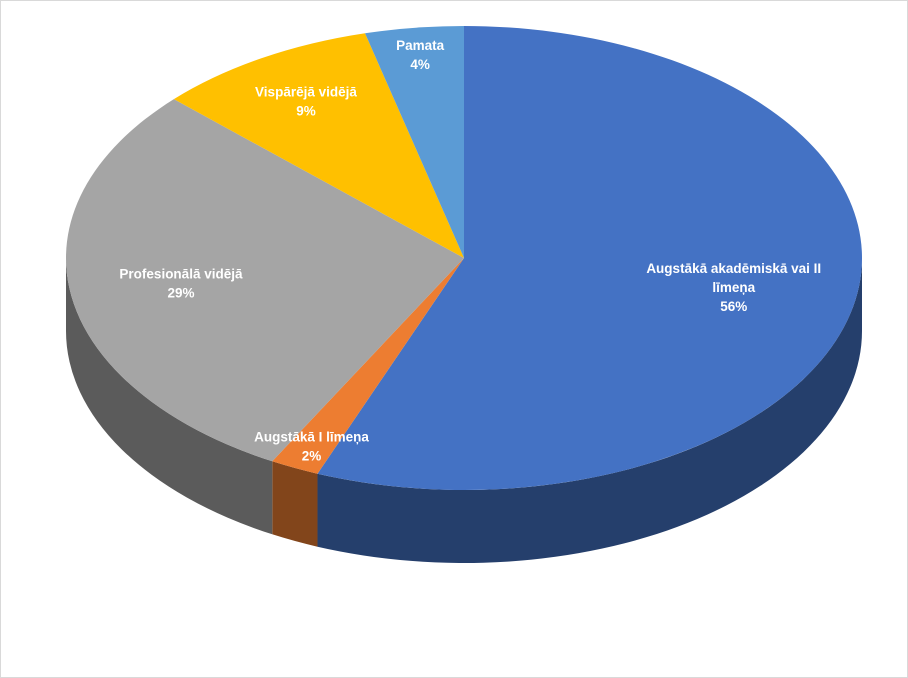  What do you see at coordinates (733, 306) in the screenshot?
I see `slice-0-percent-label: 56%` at bounding box center [733, 306].